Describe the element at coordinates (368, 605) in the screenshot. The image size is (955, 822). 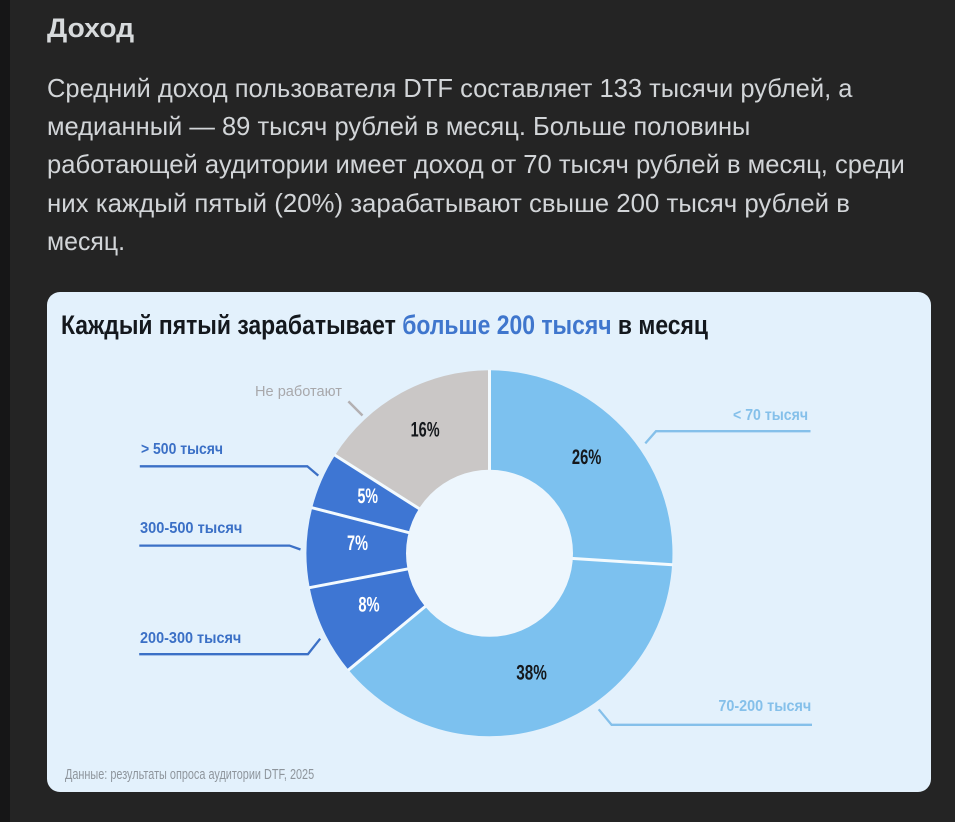
I see `svg-text: 8%` at that location.